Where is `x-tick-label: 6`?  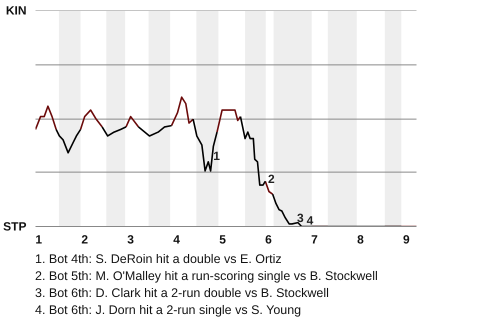 x-tick-label: 6 is located at coordinates (268, 239).